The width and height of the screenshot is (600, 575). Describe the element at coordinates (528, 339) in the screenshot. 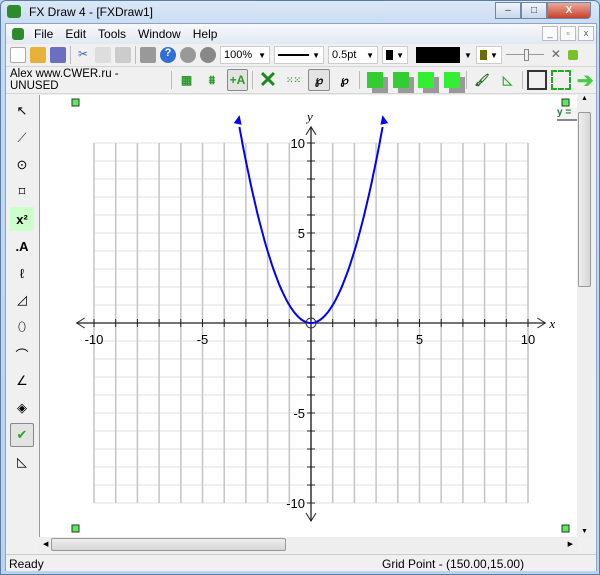

I see `x-tick-label: 10` at that location.